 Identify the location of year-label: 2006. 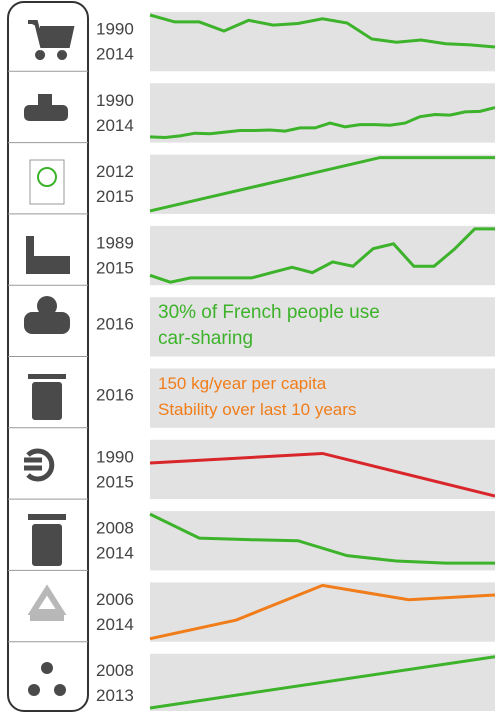
(115, 599).